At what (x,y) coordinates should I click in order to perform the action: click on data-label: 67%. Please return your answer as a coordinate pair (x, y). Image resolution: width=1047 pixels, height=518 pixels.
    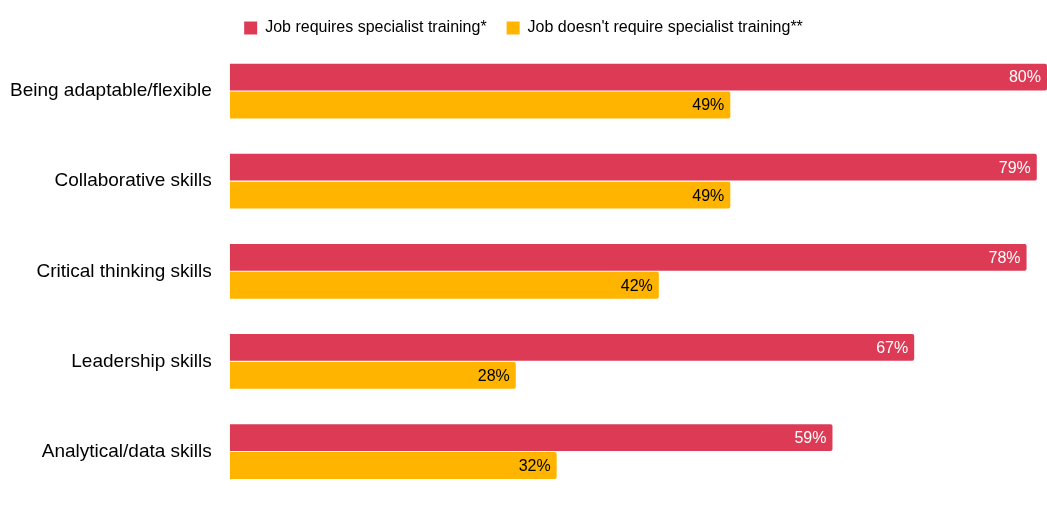
    Looking at the image, I should click on (892, 347).